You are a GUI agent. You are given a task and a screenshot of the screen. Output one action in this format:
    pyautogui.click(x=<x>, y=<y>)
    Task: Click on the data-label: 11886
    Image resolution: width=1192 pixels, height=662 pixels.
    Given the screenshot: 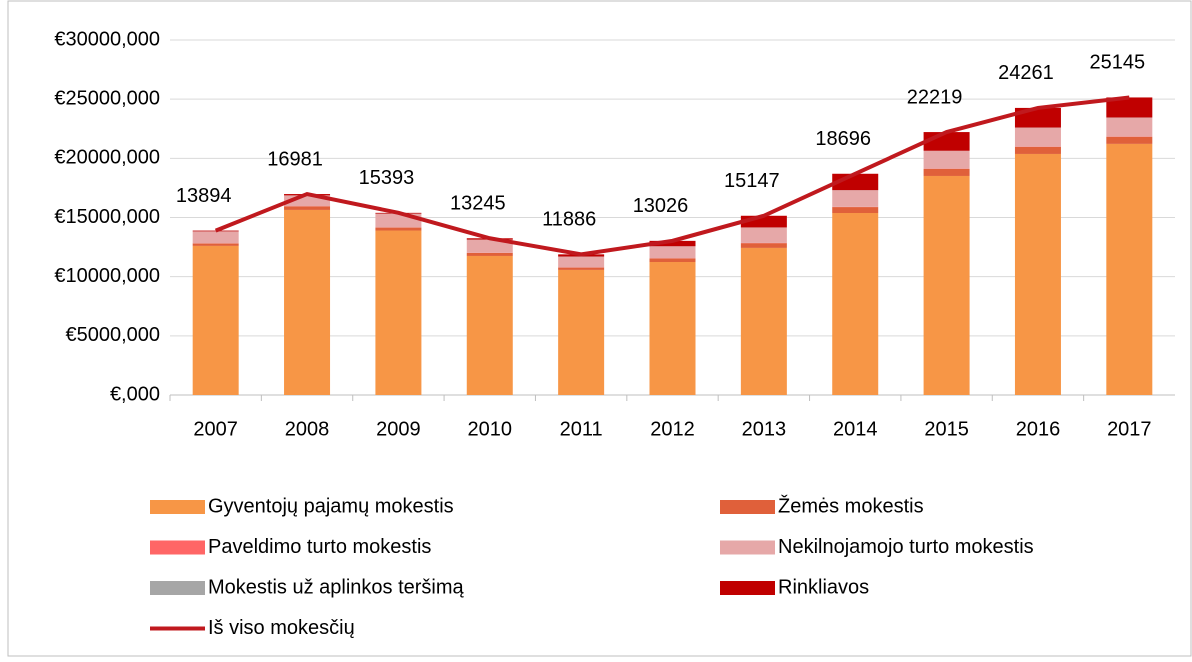 What is the action you would take?
    pyautogui.click(x=569, y=220)
    